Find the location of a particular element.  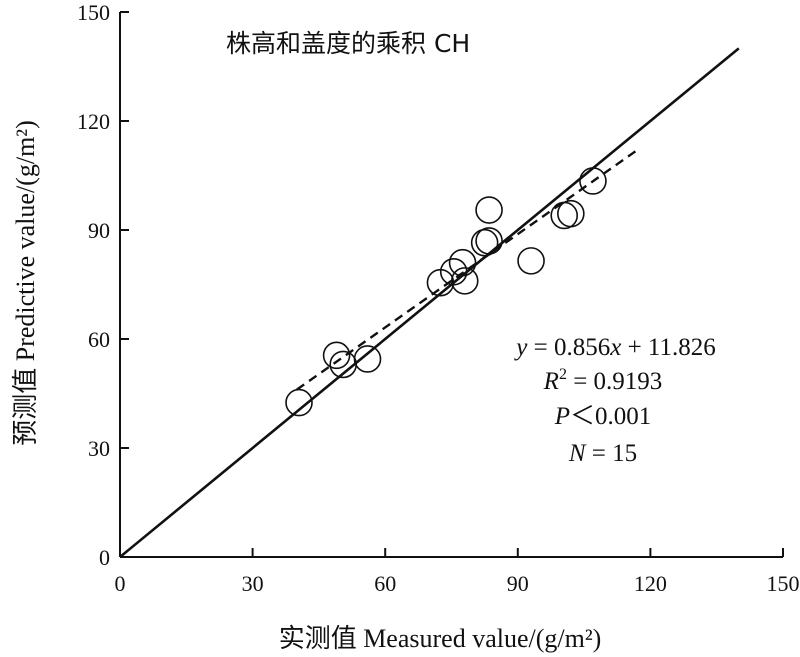

fit-equation: y = 0.856x + 11.826 is located at coordinates (614, 347).